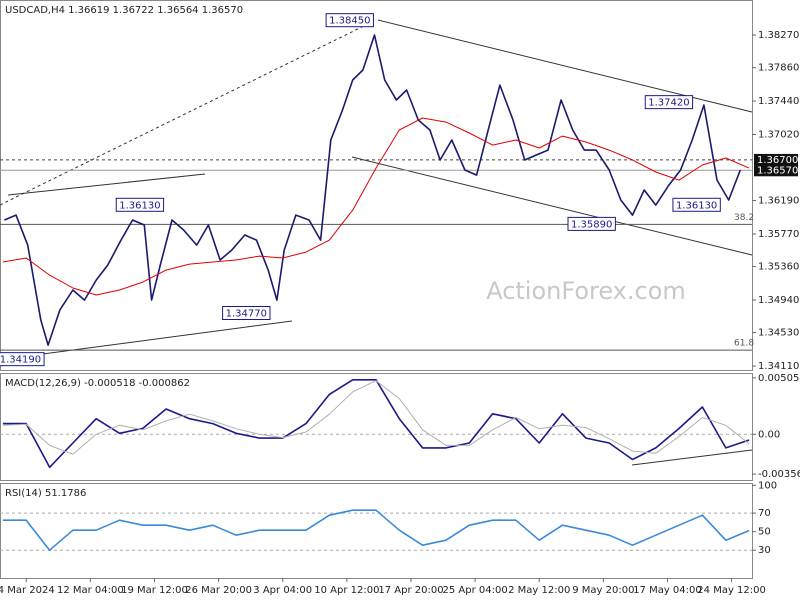 This screenshot has height=600, width=800. What do you see at coordinates (778, 300) in the screenshot?
I see `y-tick-label: 1.34940` at bounding box center [778, 300].